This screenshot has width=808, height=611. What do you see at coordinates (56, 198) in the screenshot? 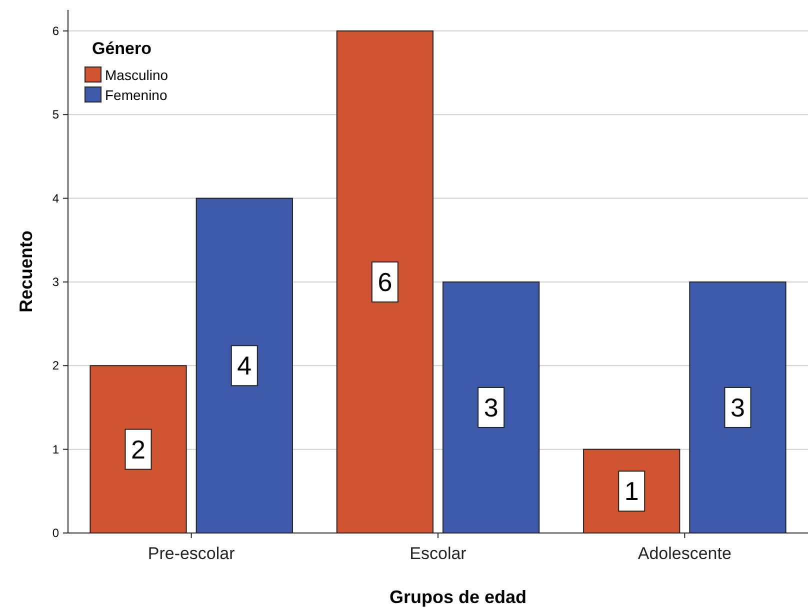
I see `y-tick-label: 4` at bounding box center [56, 198].